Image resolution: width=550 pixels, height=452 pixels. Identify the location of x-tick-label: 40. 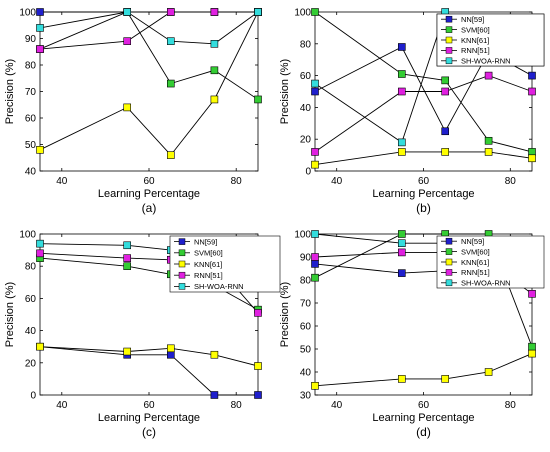
(337, 181).